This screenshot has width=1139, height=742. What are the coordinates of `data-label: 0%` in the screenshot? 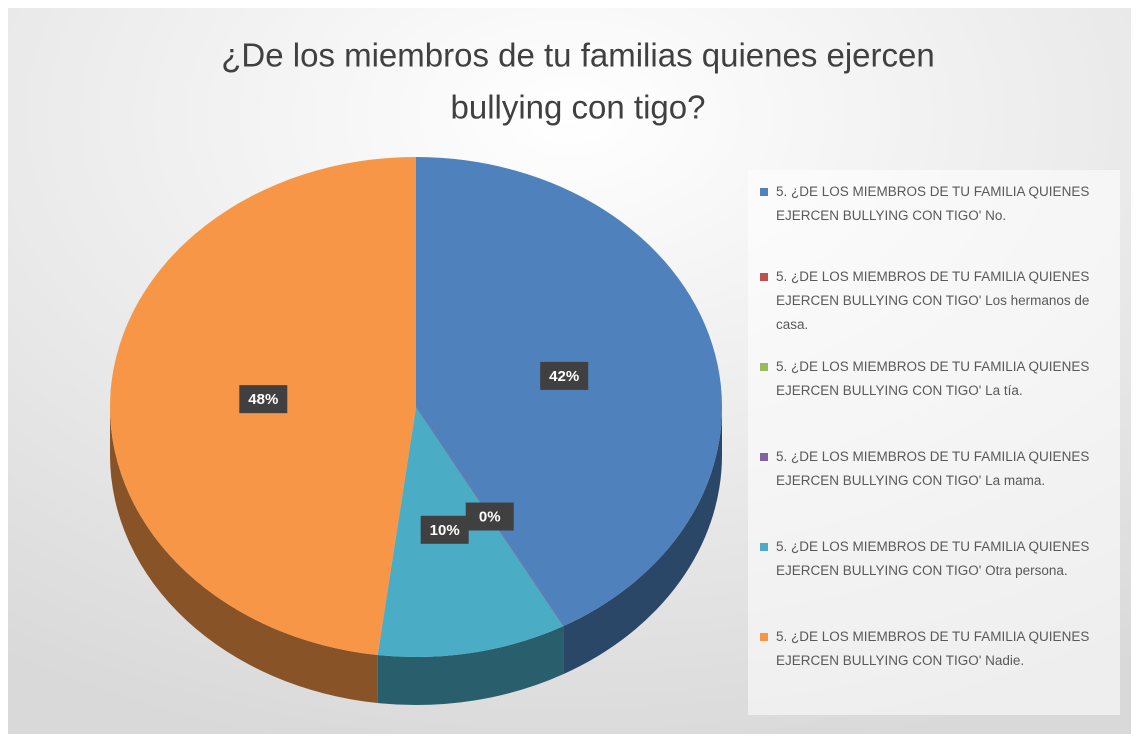 It's located at (489, 516).